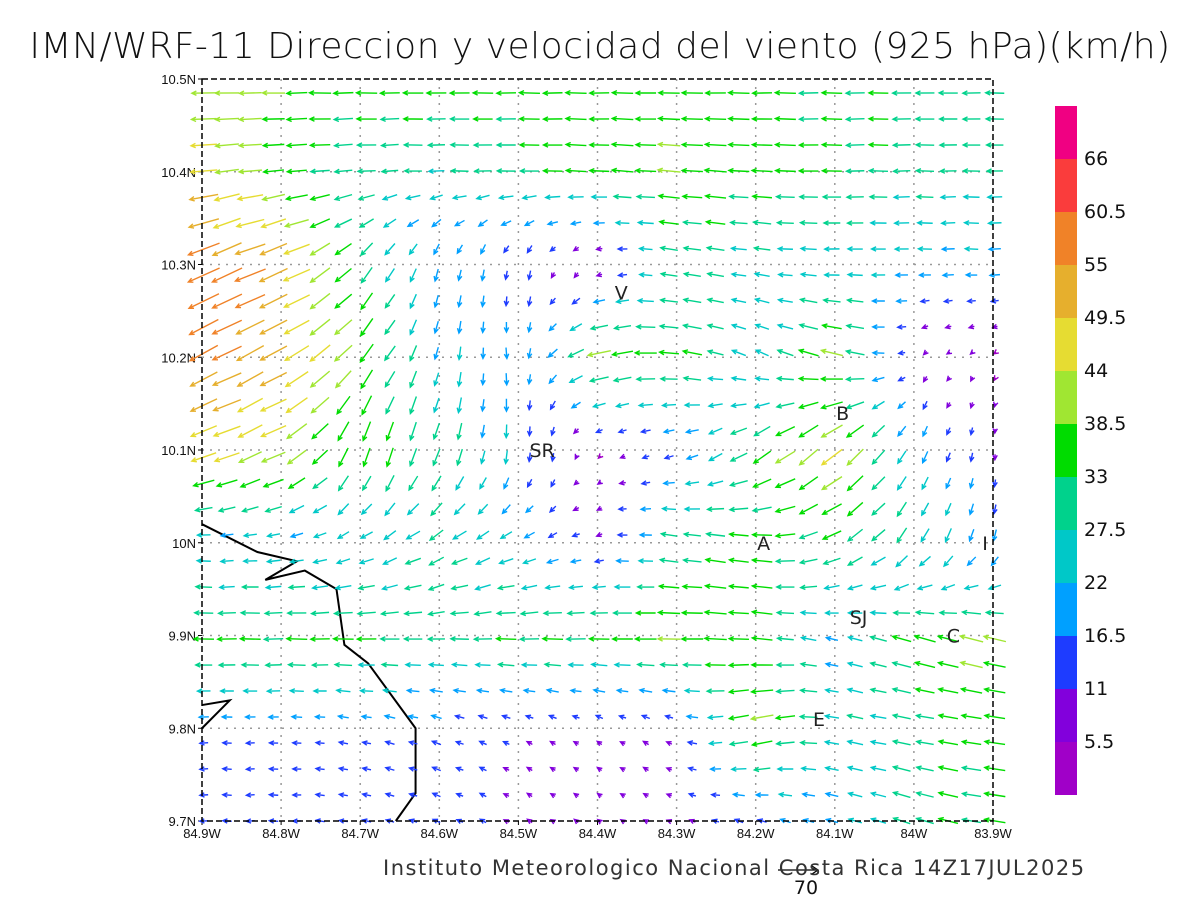 This screenshot has width=1200, height=900. I want to click on y-tick-label: 9.7N, so click(182, 821).